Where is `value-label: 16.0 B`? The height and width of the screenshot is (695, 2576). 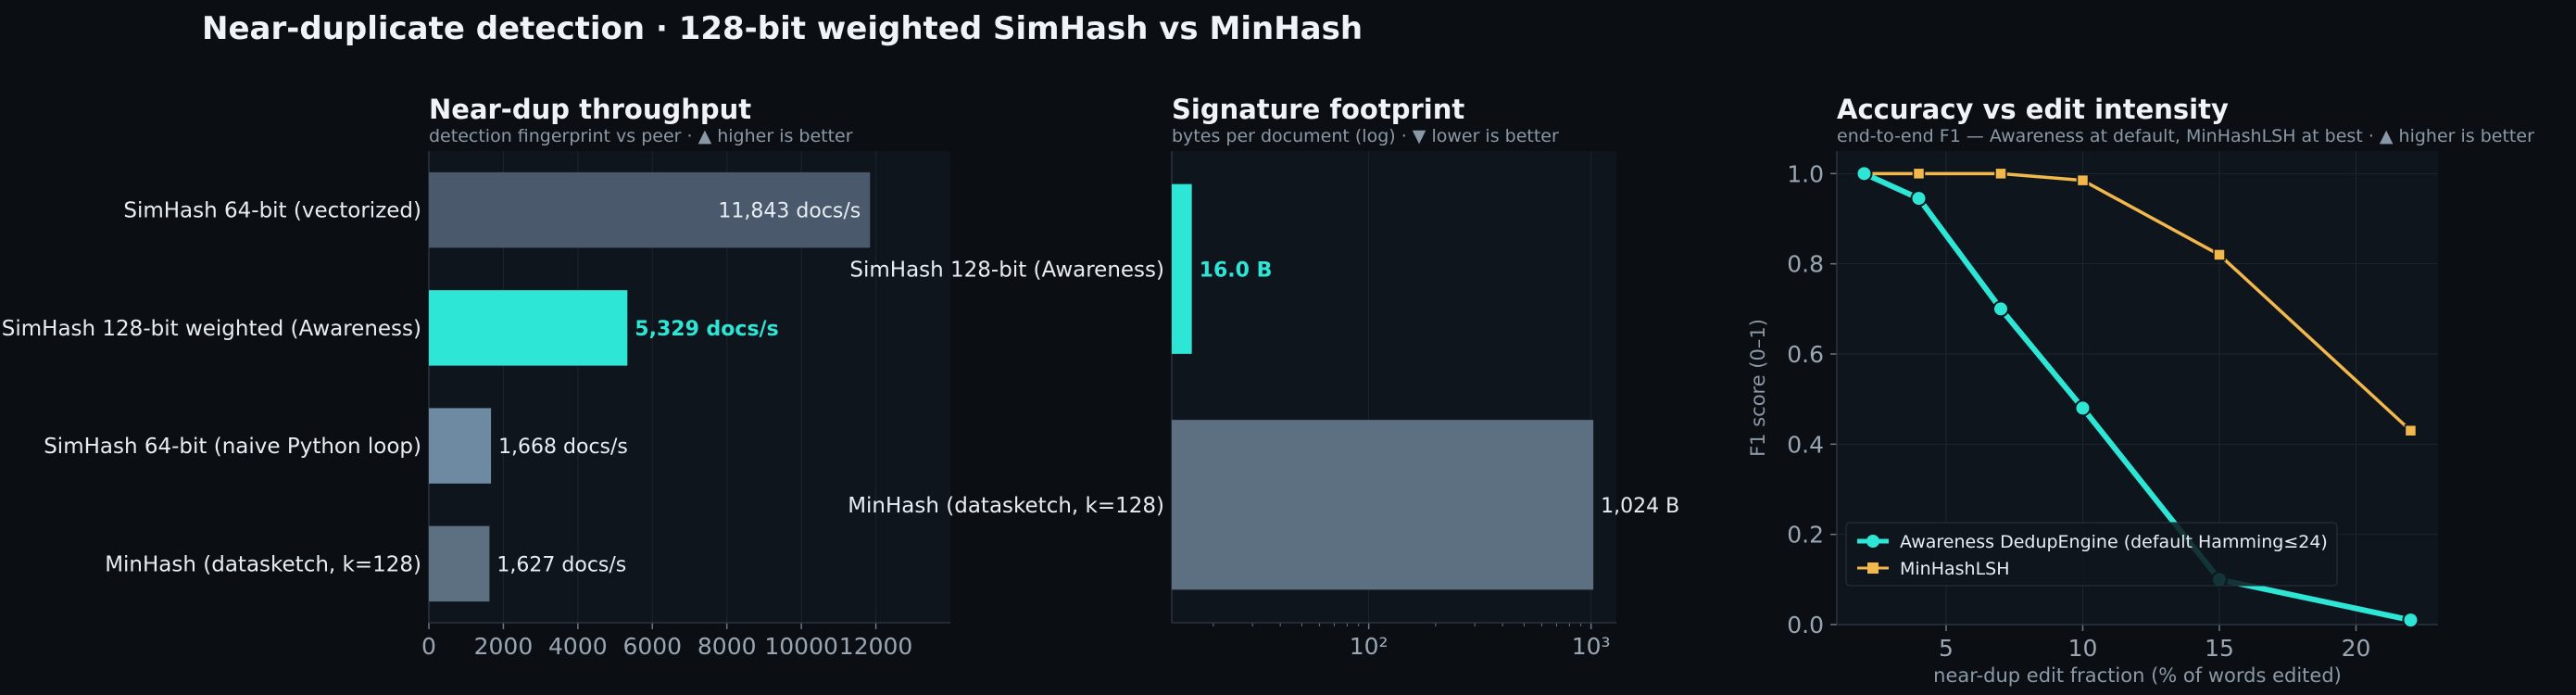 value-label: 16.0 B is located at coordinates (1236, 270).